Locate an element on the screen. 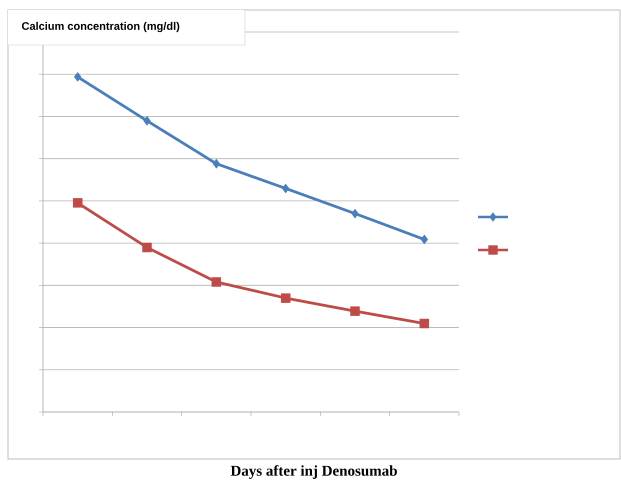 This screenshot has height=483, width=621. y-axis-title: Calcium concentration (mg/dl) is located at coordinates (101, 27).